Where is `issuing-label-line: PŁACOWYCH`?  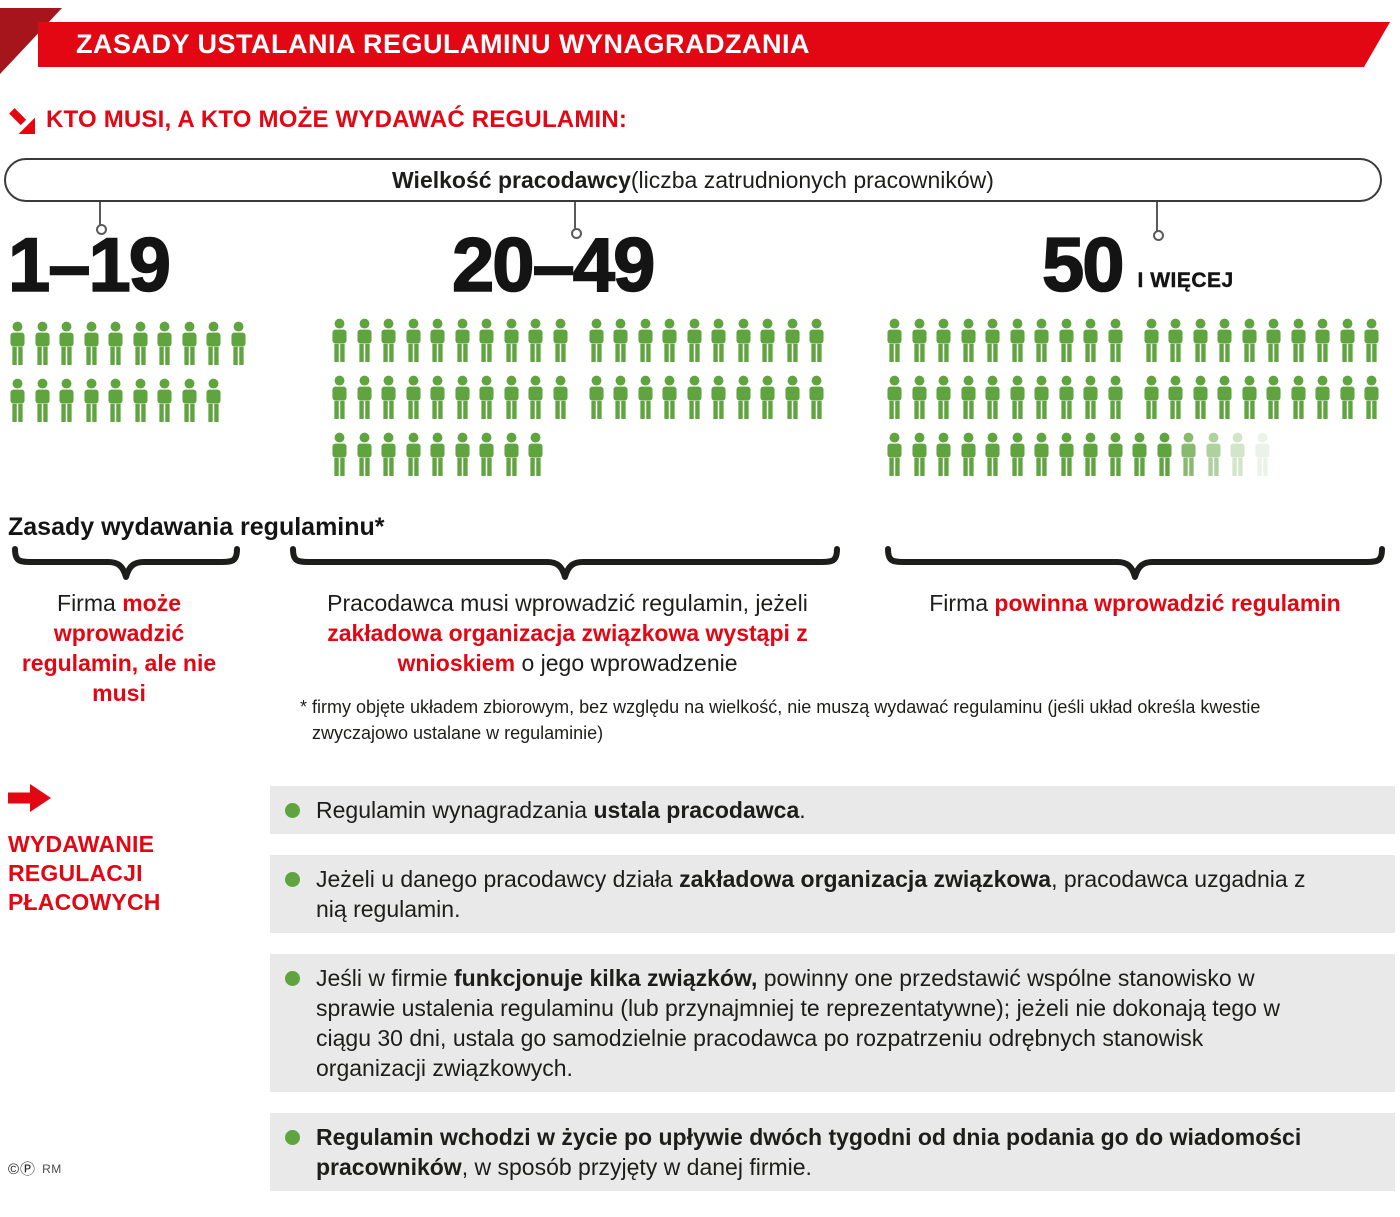
issuing-label-line: PŁACOWYCH is located at coordinates (84, 902).